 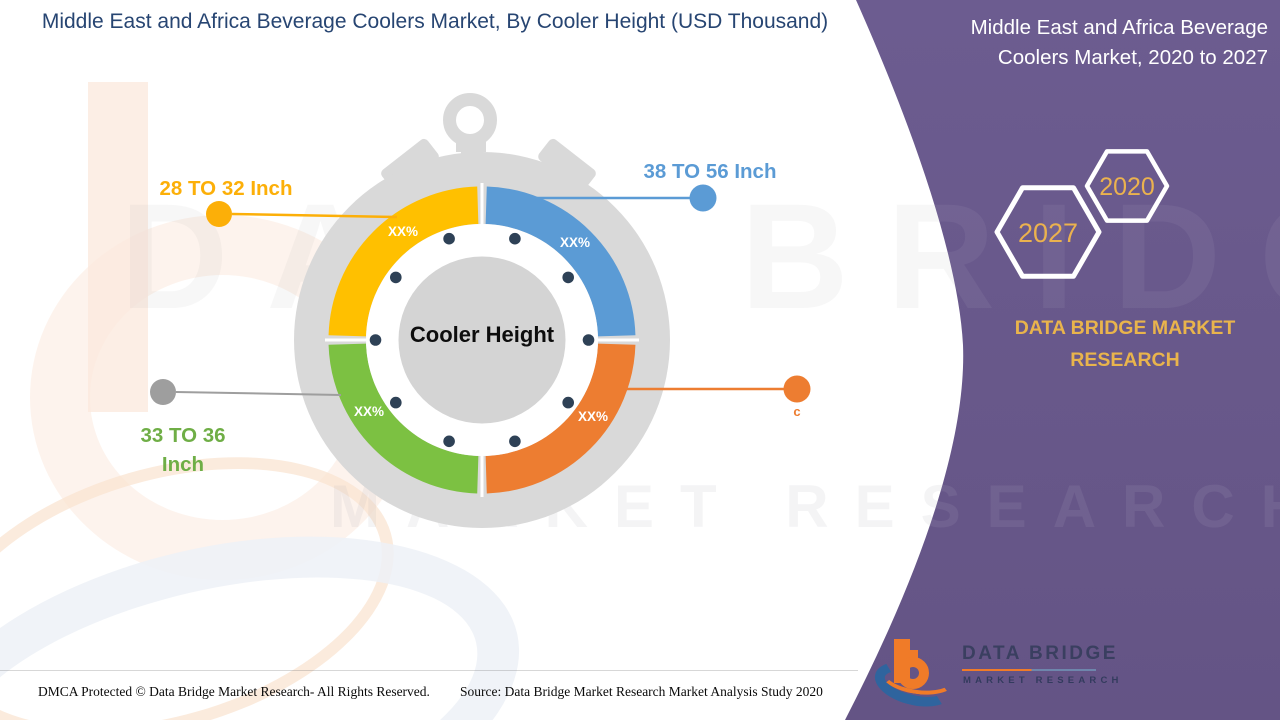 I want to click on logo-subtitle-text: MARKET RESEARCH, so click(x=1043, y=680).